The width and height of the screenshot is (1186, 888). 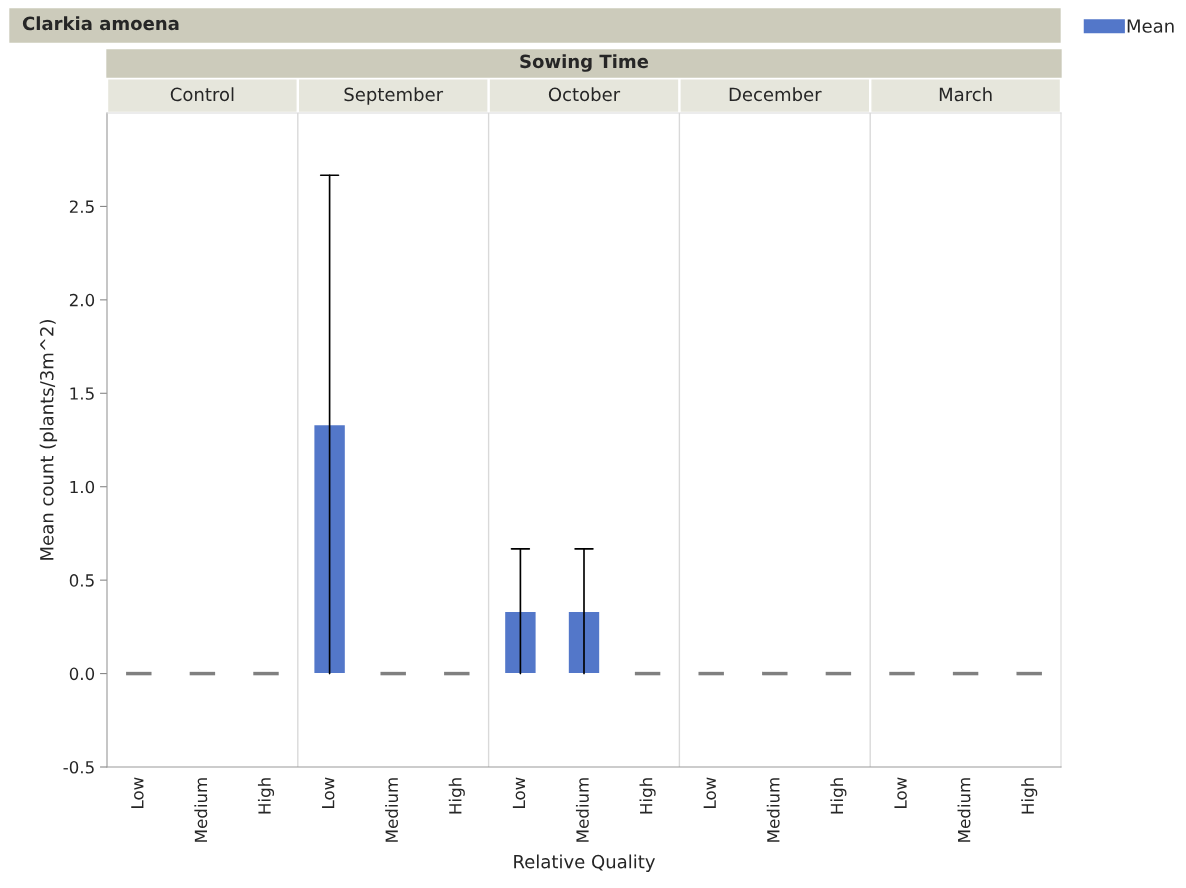 I want to click on chart-subtitle: Sowing Time, so click(x=584, y=63).